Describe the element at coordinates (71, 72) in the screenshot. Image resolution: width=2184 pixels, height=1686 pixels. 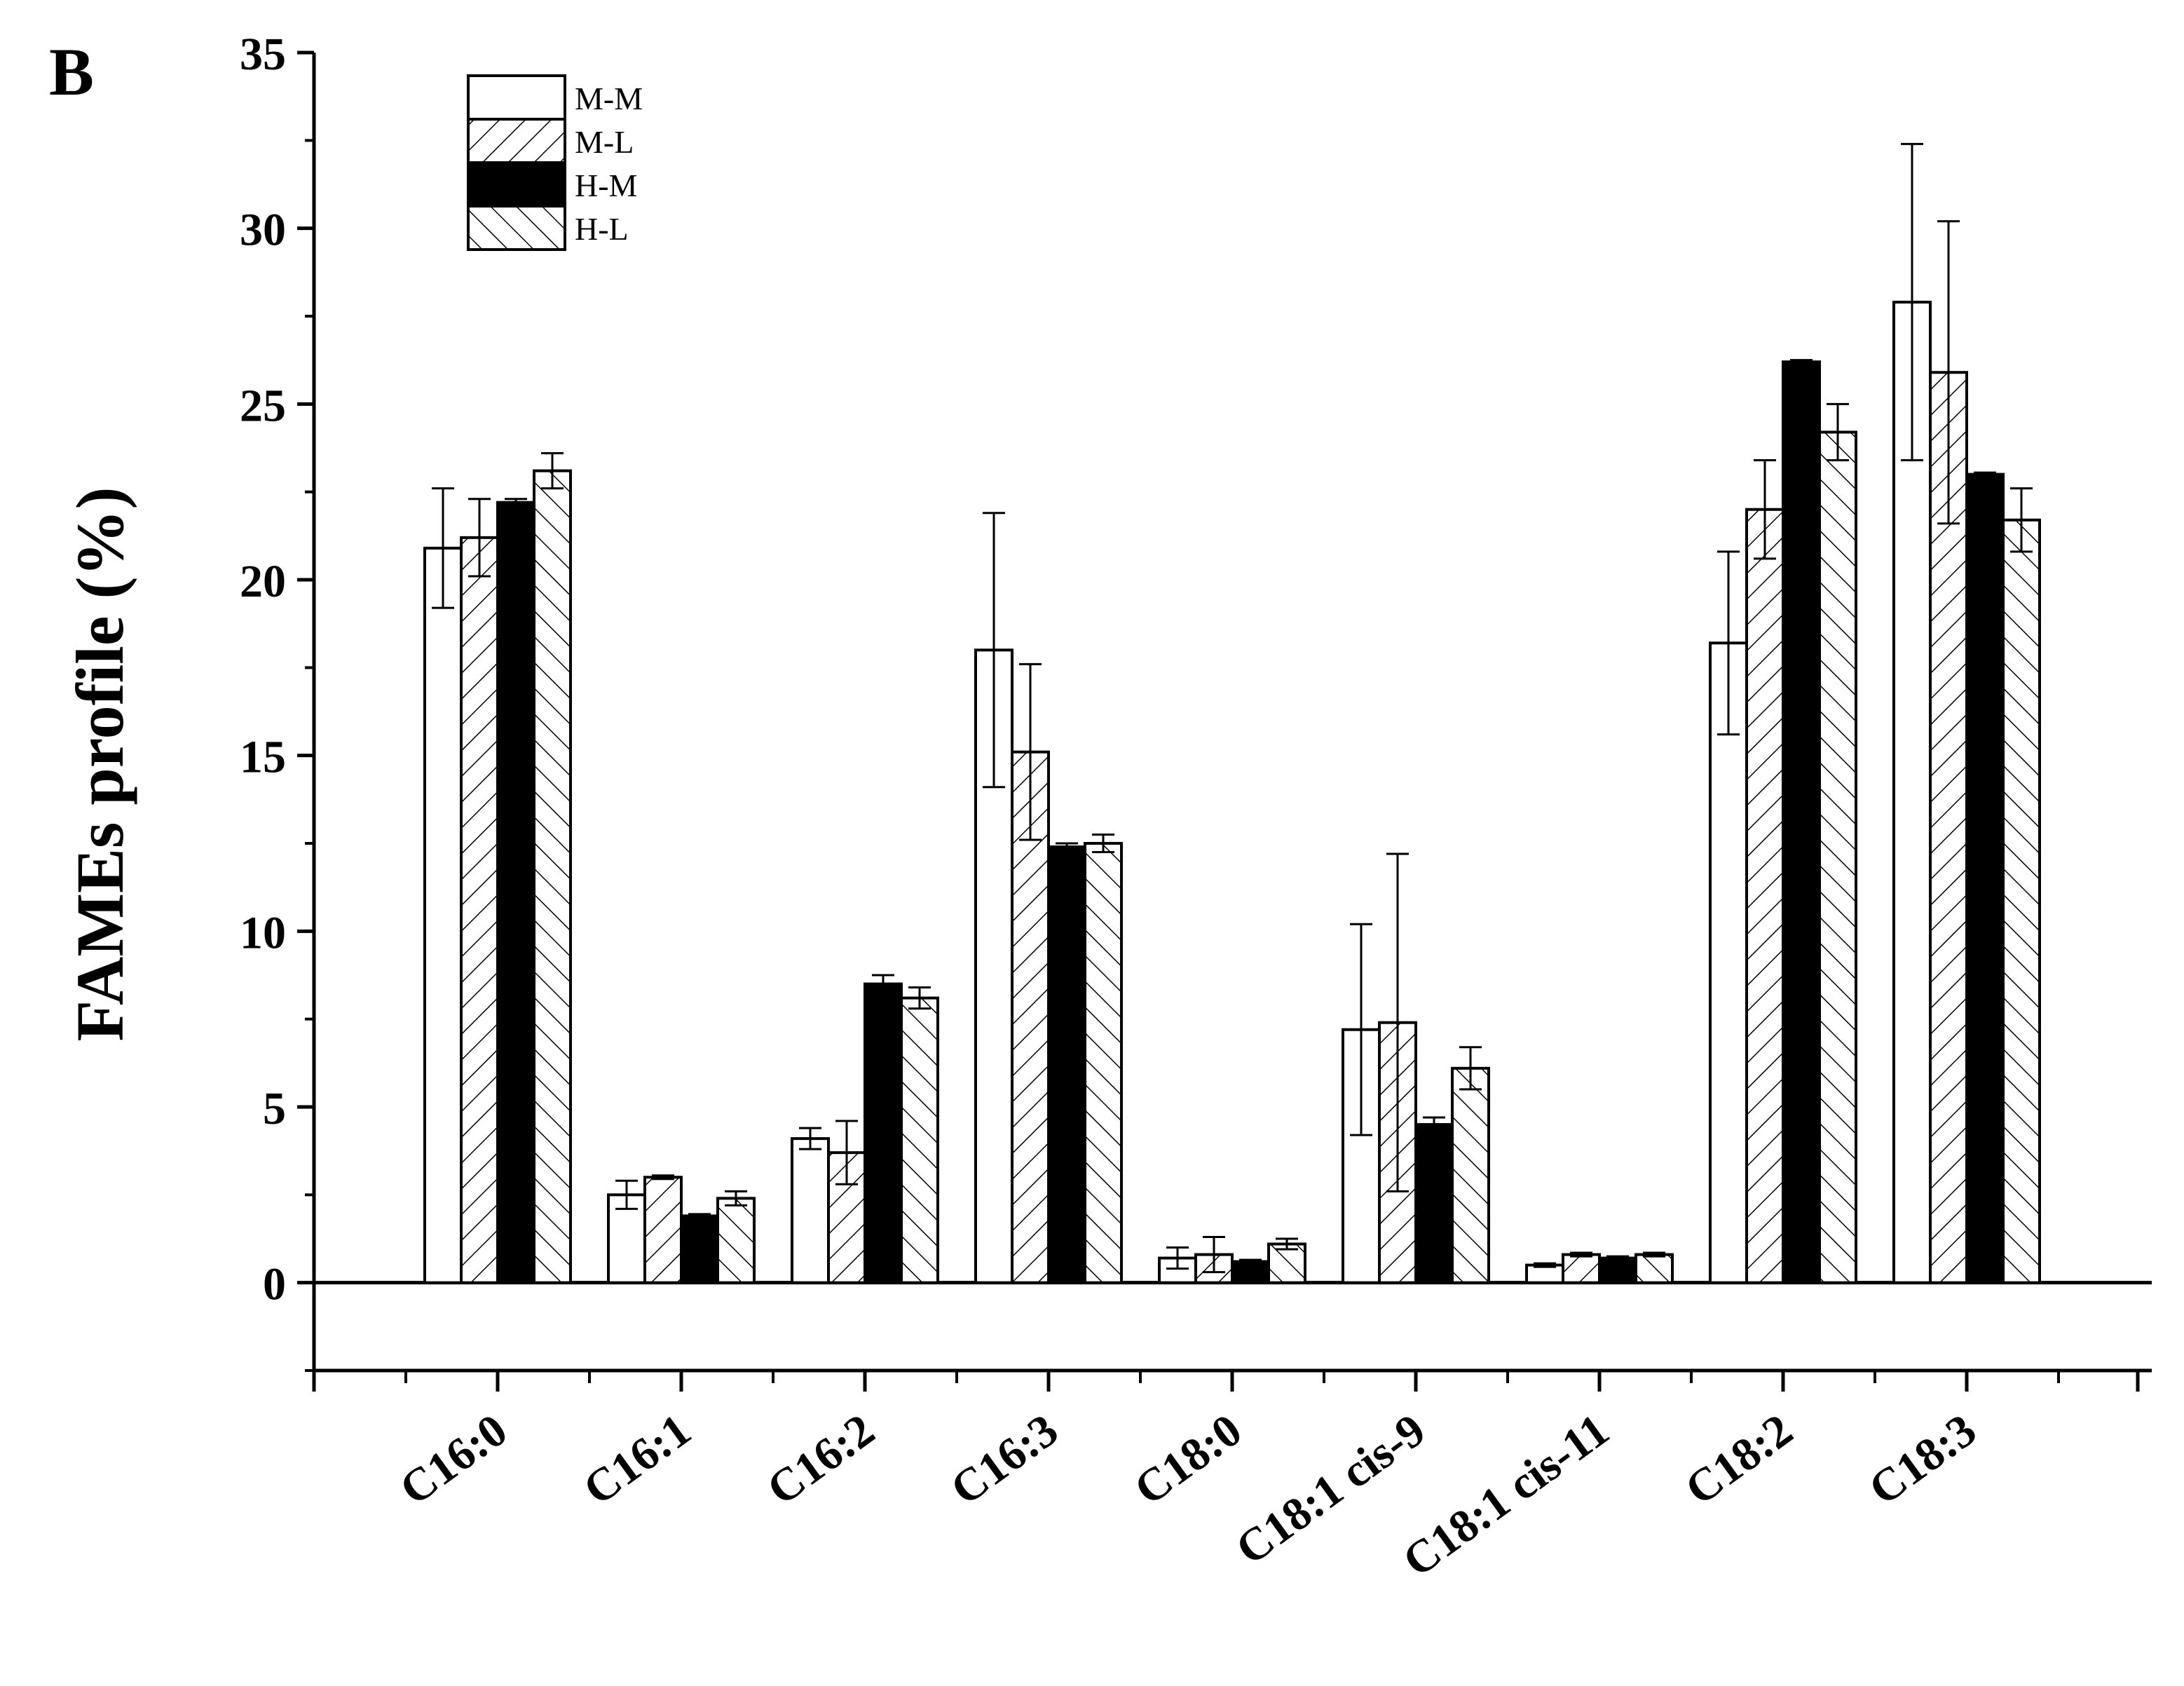
I see `panel-label: B` at that location.